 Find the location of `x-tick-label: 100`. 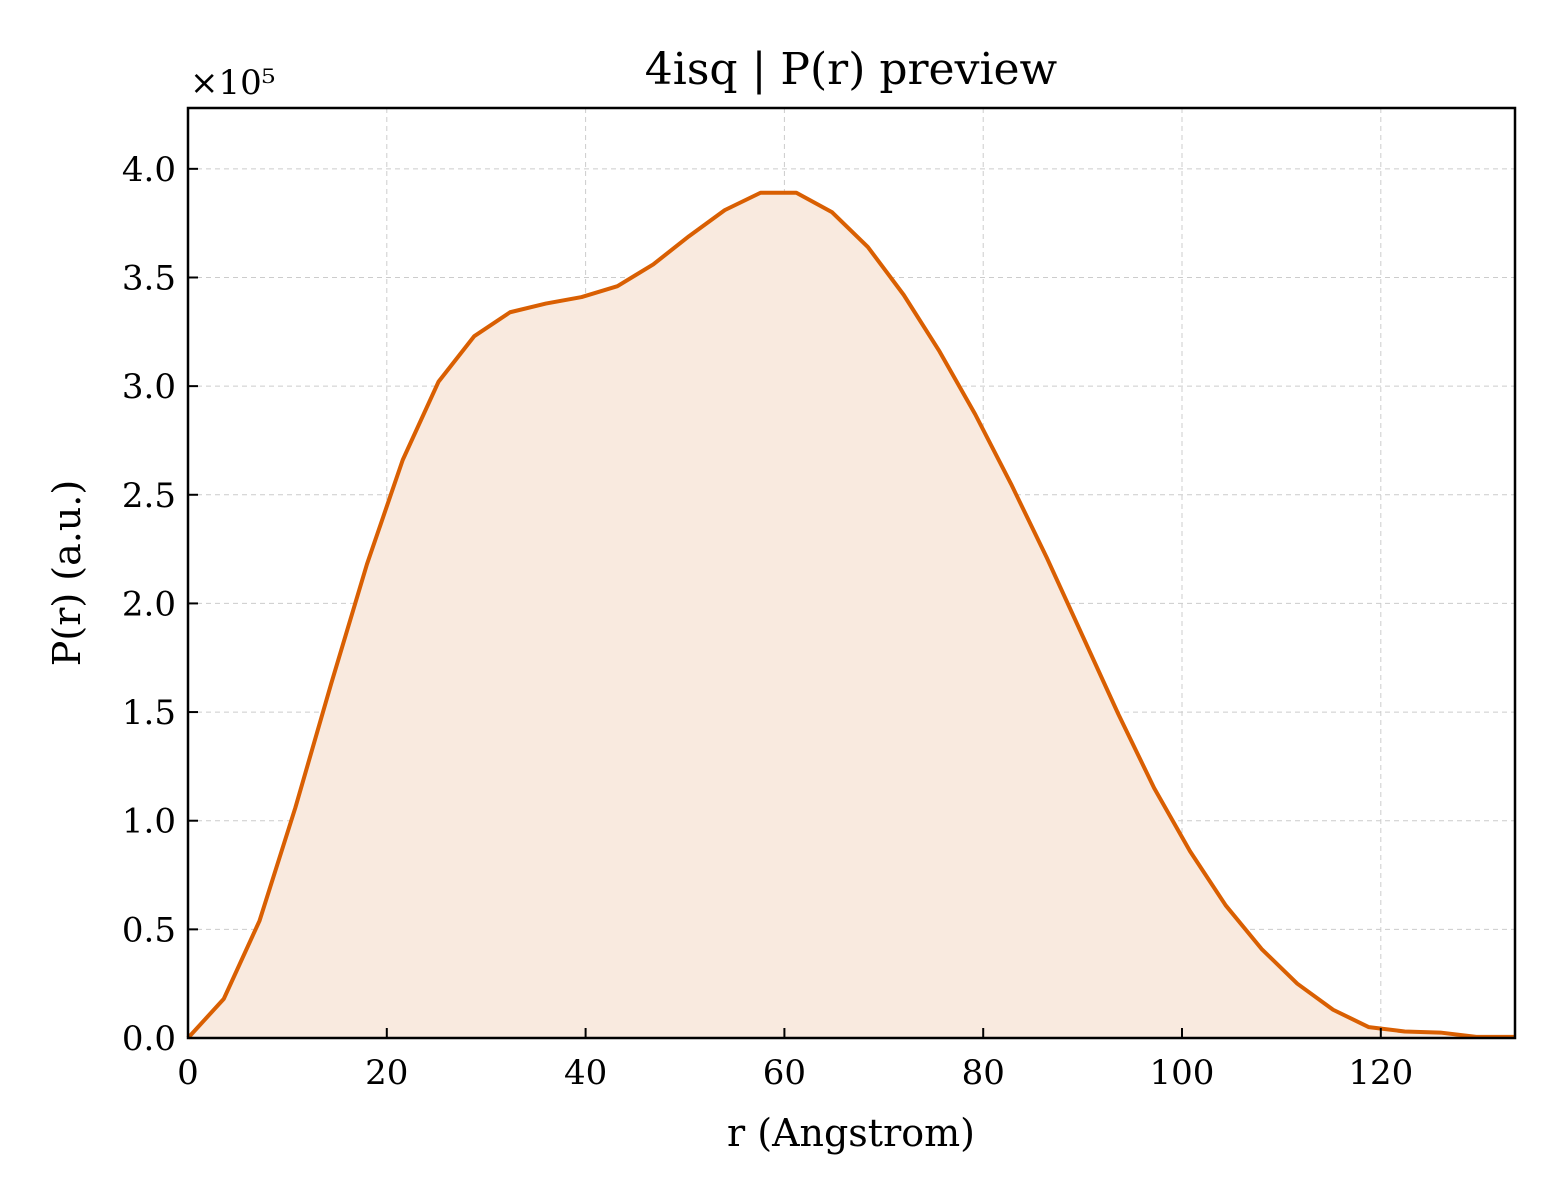

x-tick-label: 100 is located at coordinates (1182, 1073).